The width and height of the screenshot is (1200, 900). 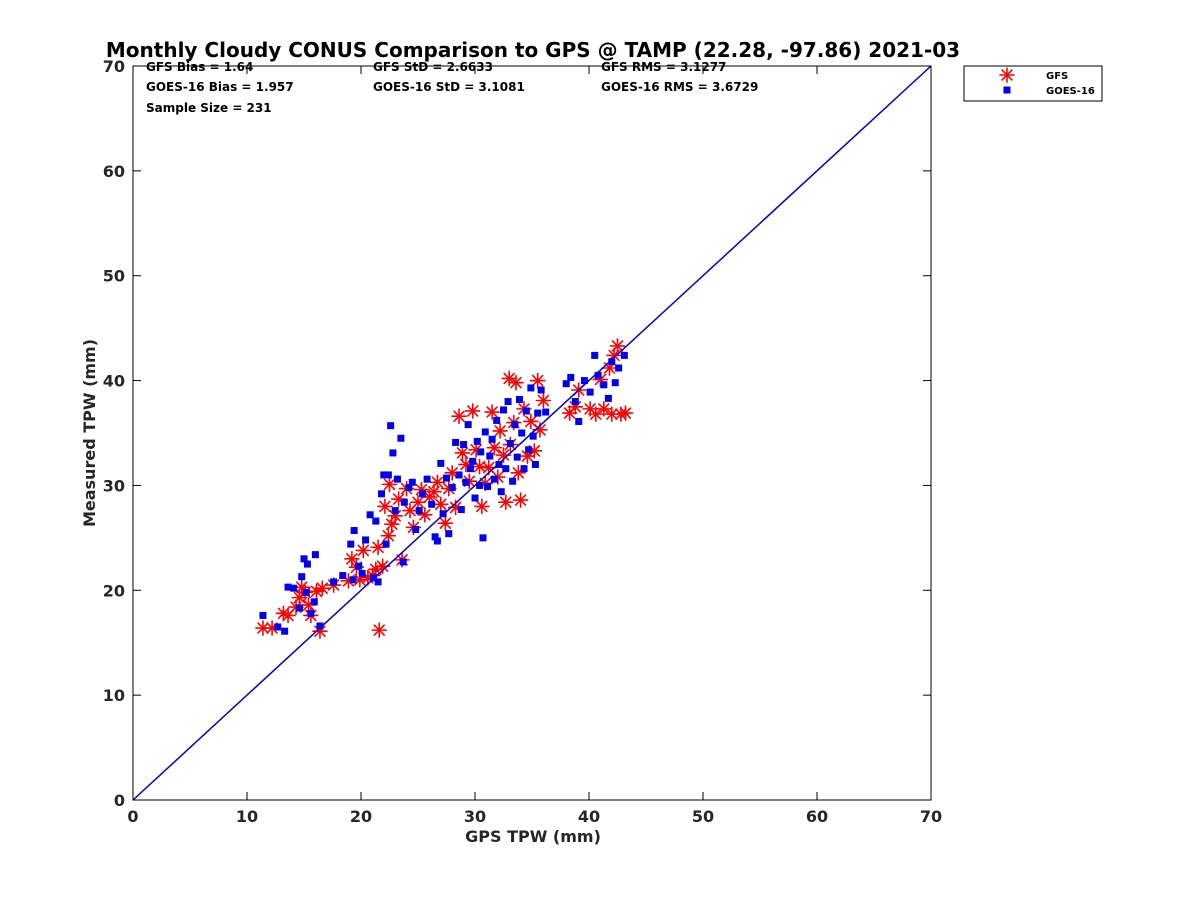 I want to click on goes16-bias-text: GOES-16 Bias = 1.957, so click(x=220, y=87).